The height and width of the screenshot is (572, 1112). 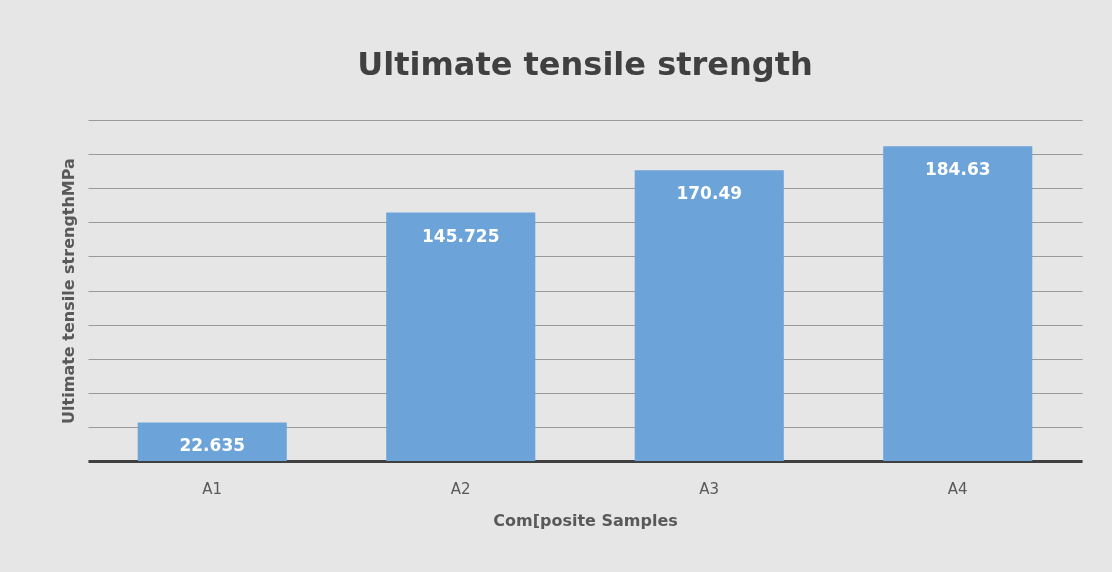 What do you see at coordinates (461, 235) in the screenshot?
I see `data-label: 145.725` at bounding box center [461, 235].